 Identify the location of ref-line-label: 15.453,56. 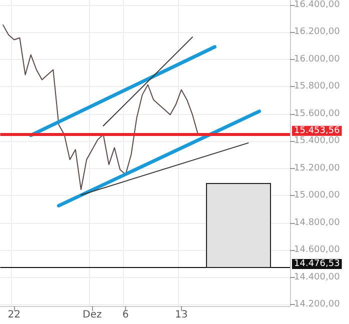
(317, 131).